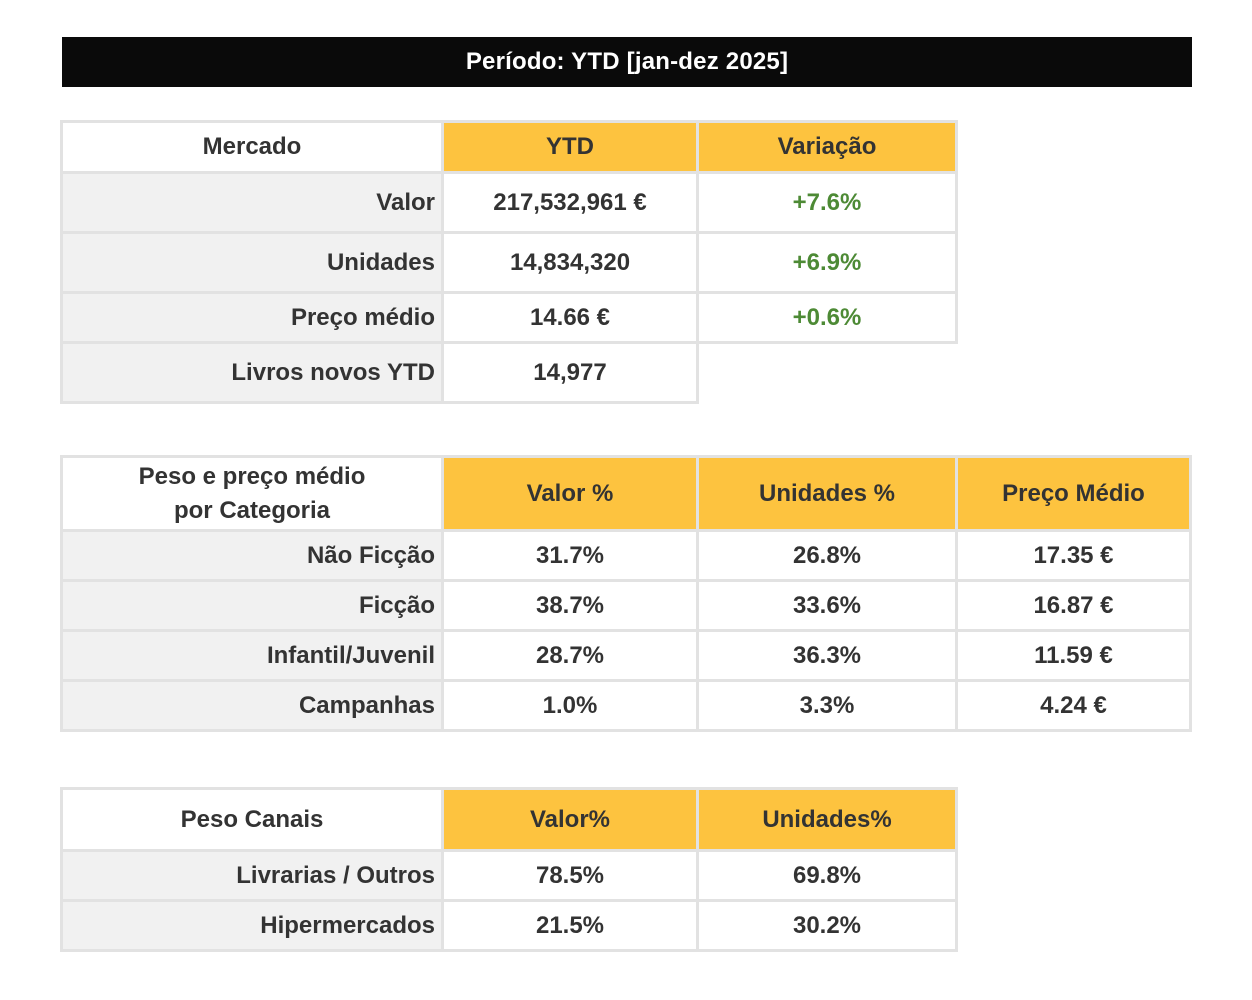  I want to click on unidades-pct-value: 26.8%, so click(827, 555).